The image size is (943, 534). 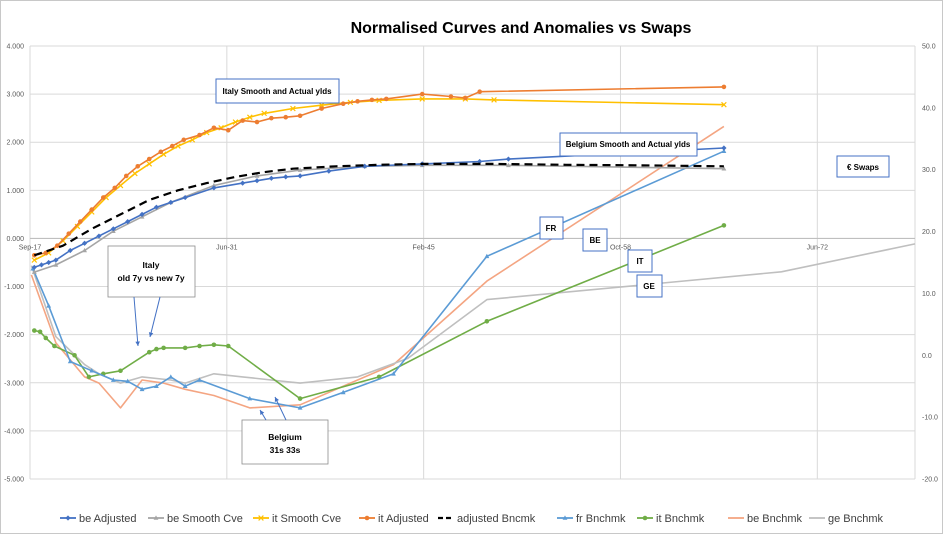 What do you see at coordinates (551, 228) in the screenshot?
I see `fr-label: FR` at bounding box center [551, 228].